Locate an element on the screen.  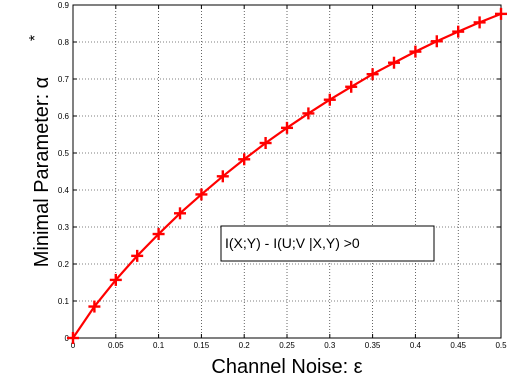
x-tick-label: 0.4 is located at coordinates (416, 345).